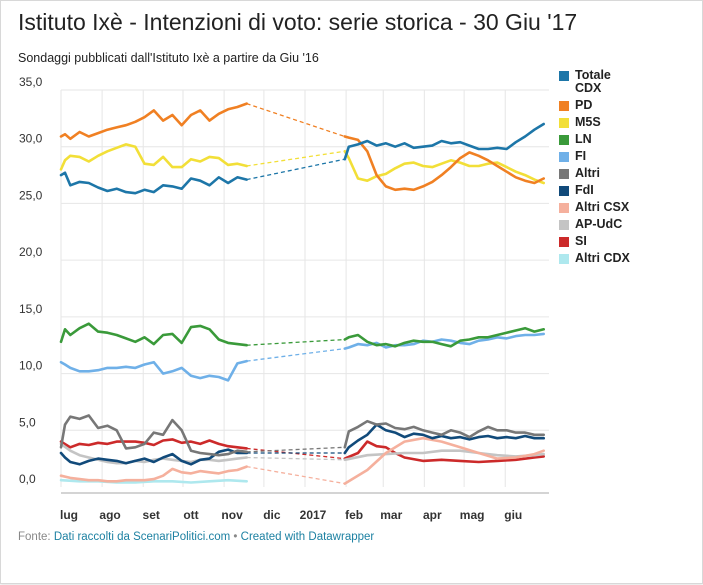 The image size is (703, 585). Describe the element at coordinates (295, 120) in the screenshot. I see `series-gap-pd` at that location.